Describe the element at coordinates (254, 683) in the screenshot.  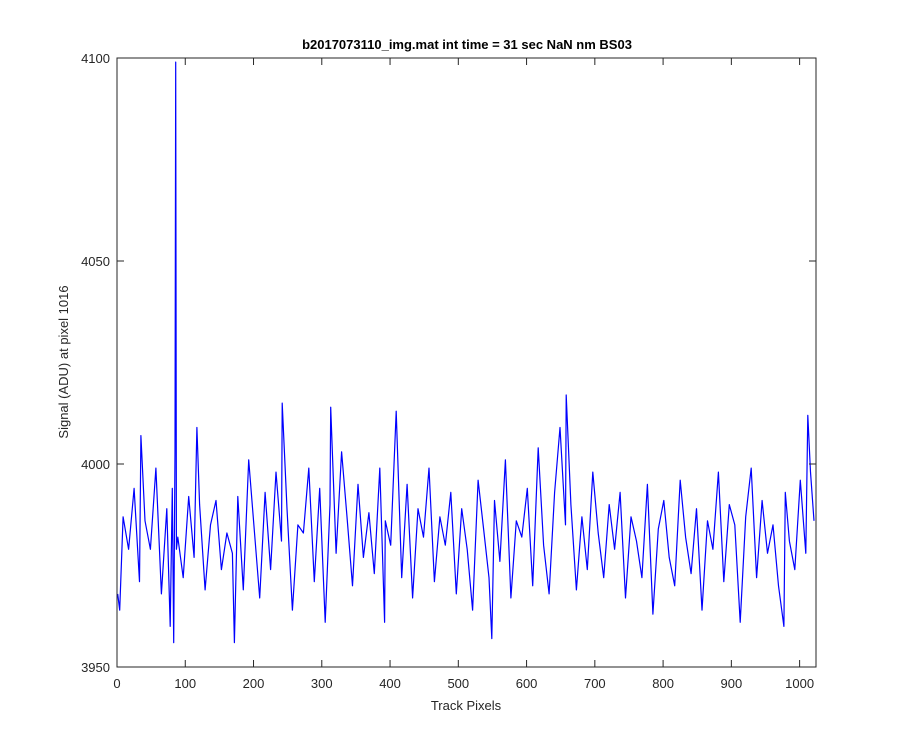
I see `x-tick-label: 200` at that location.